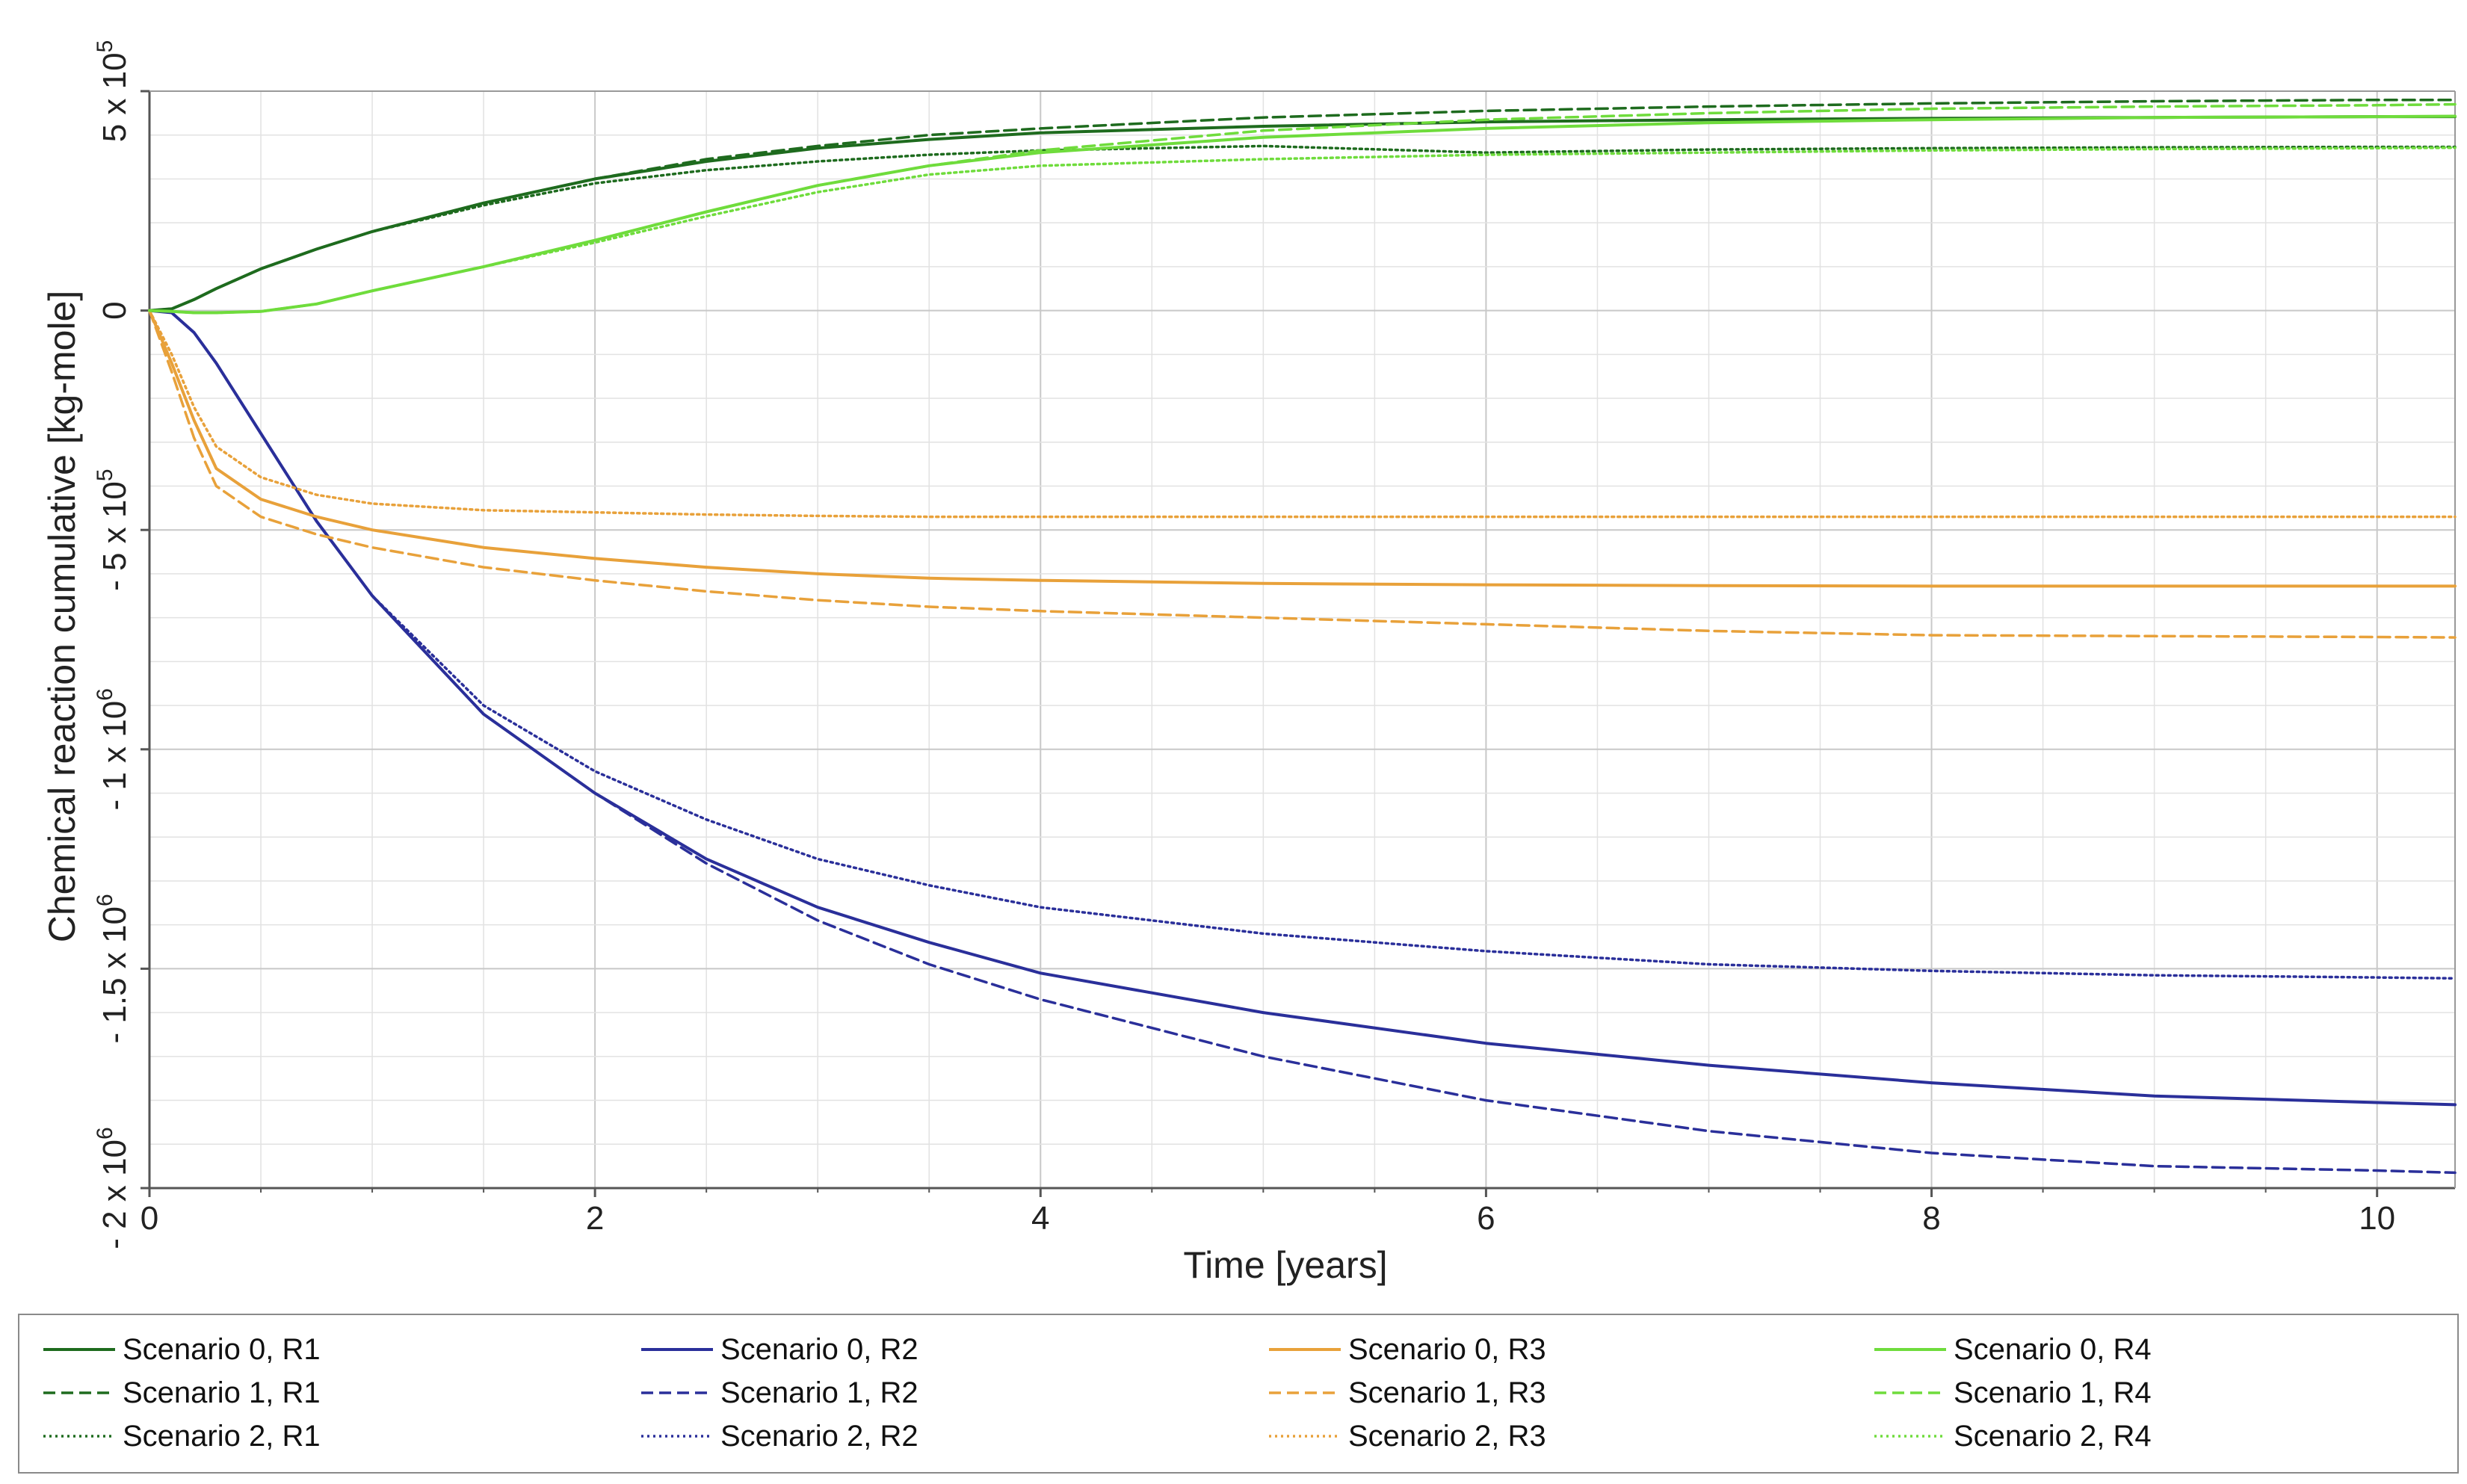 The width and height of the screenshot is (2467, 1484). I want to click on legend-item: Scenario 2, R2, so click(779, 1437).